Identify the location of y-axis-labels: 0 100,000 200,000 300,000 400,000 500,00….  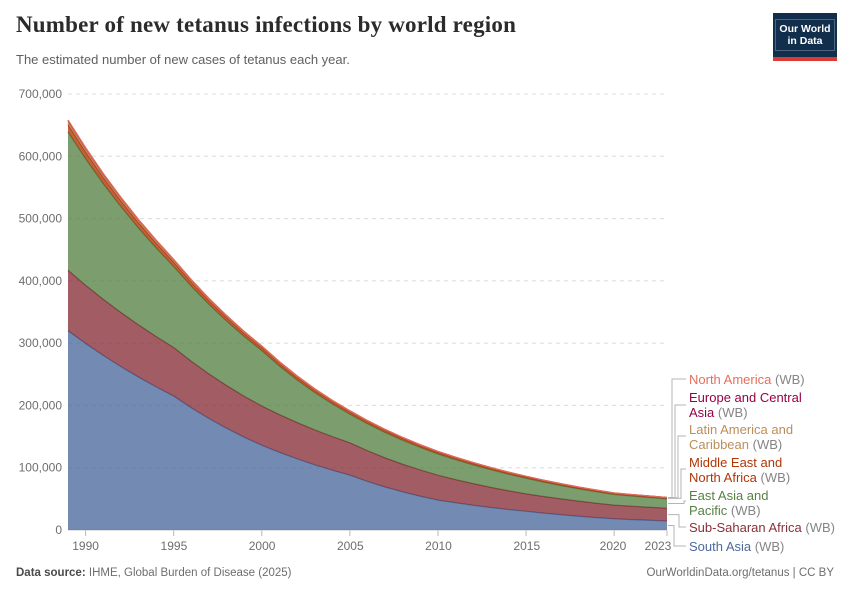
(41, 312).